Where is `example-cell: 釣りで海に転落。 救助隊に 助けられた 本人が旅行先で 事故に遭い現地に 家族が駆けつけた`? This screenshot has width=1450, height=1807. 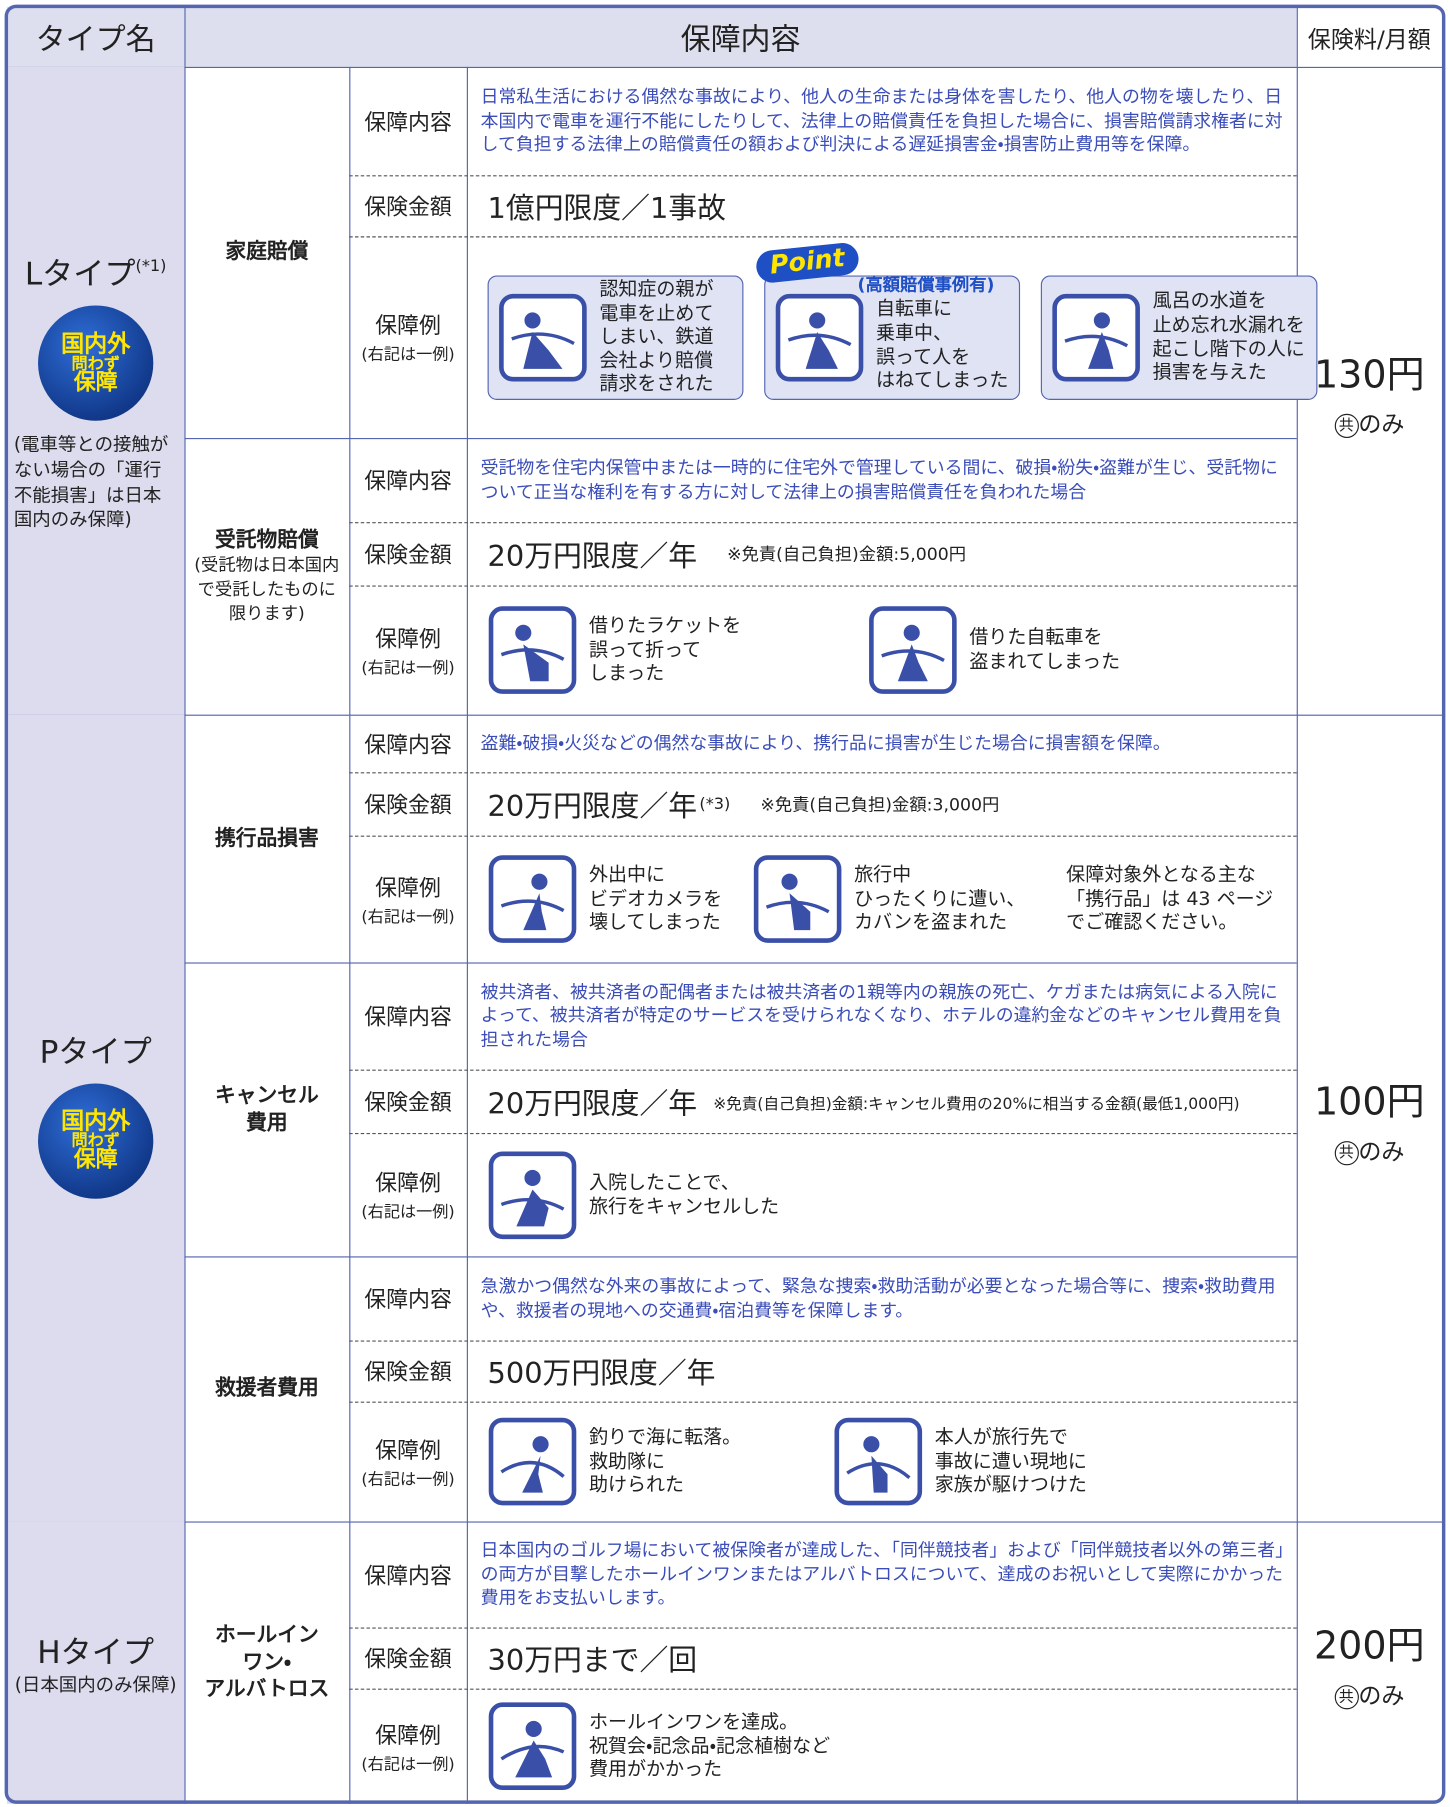
example-cell: 釣りで海に転落。 救助隊に 助けられた 本人が旅行先で 事故に遭い現地に 家族が駆けつけた is located at coordinates (882, 1462).